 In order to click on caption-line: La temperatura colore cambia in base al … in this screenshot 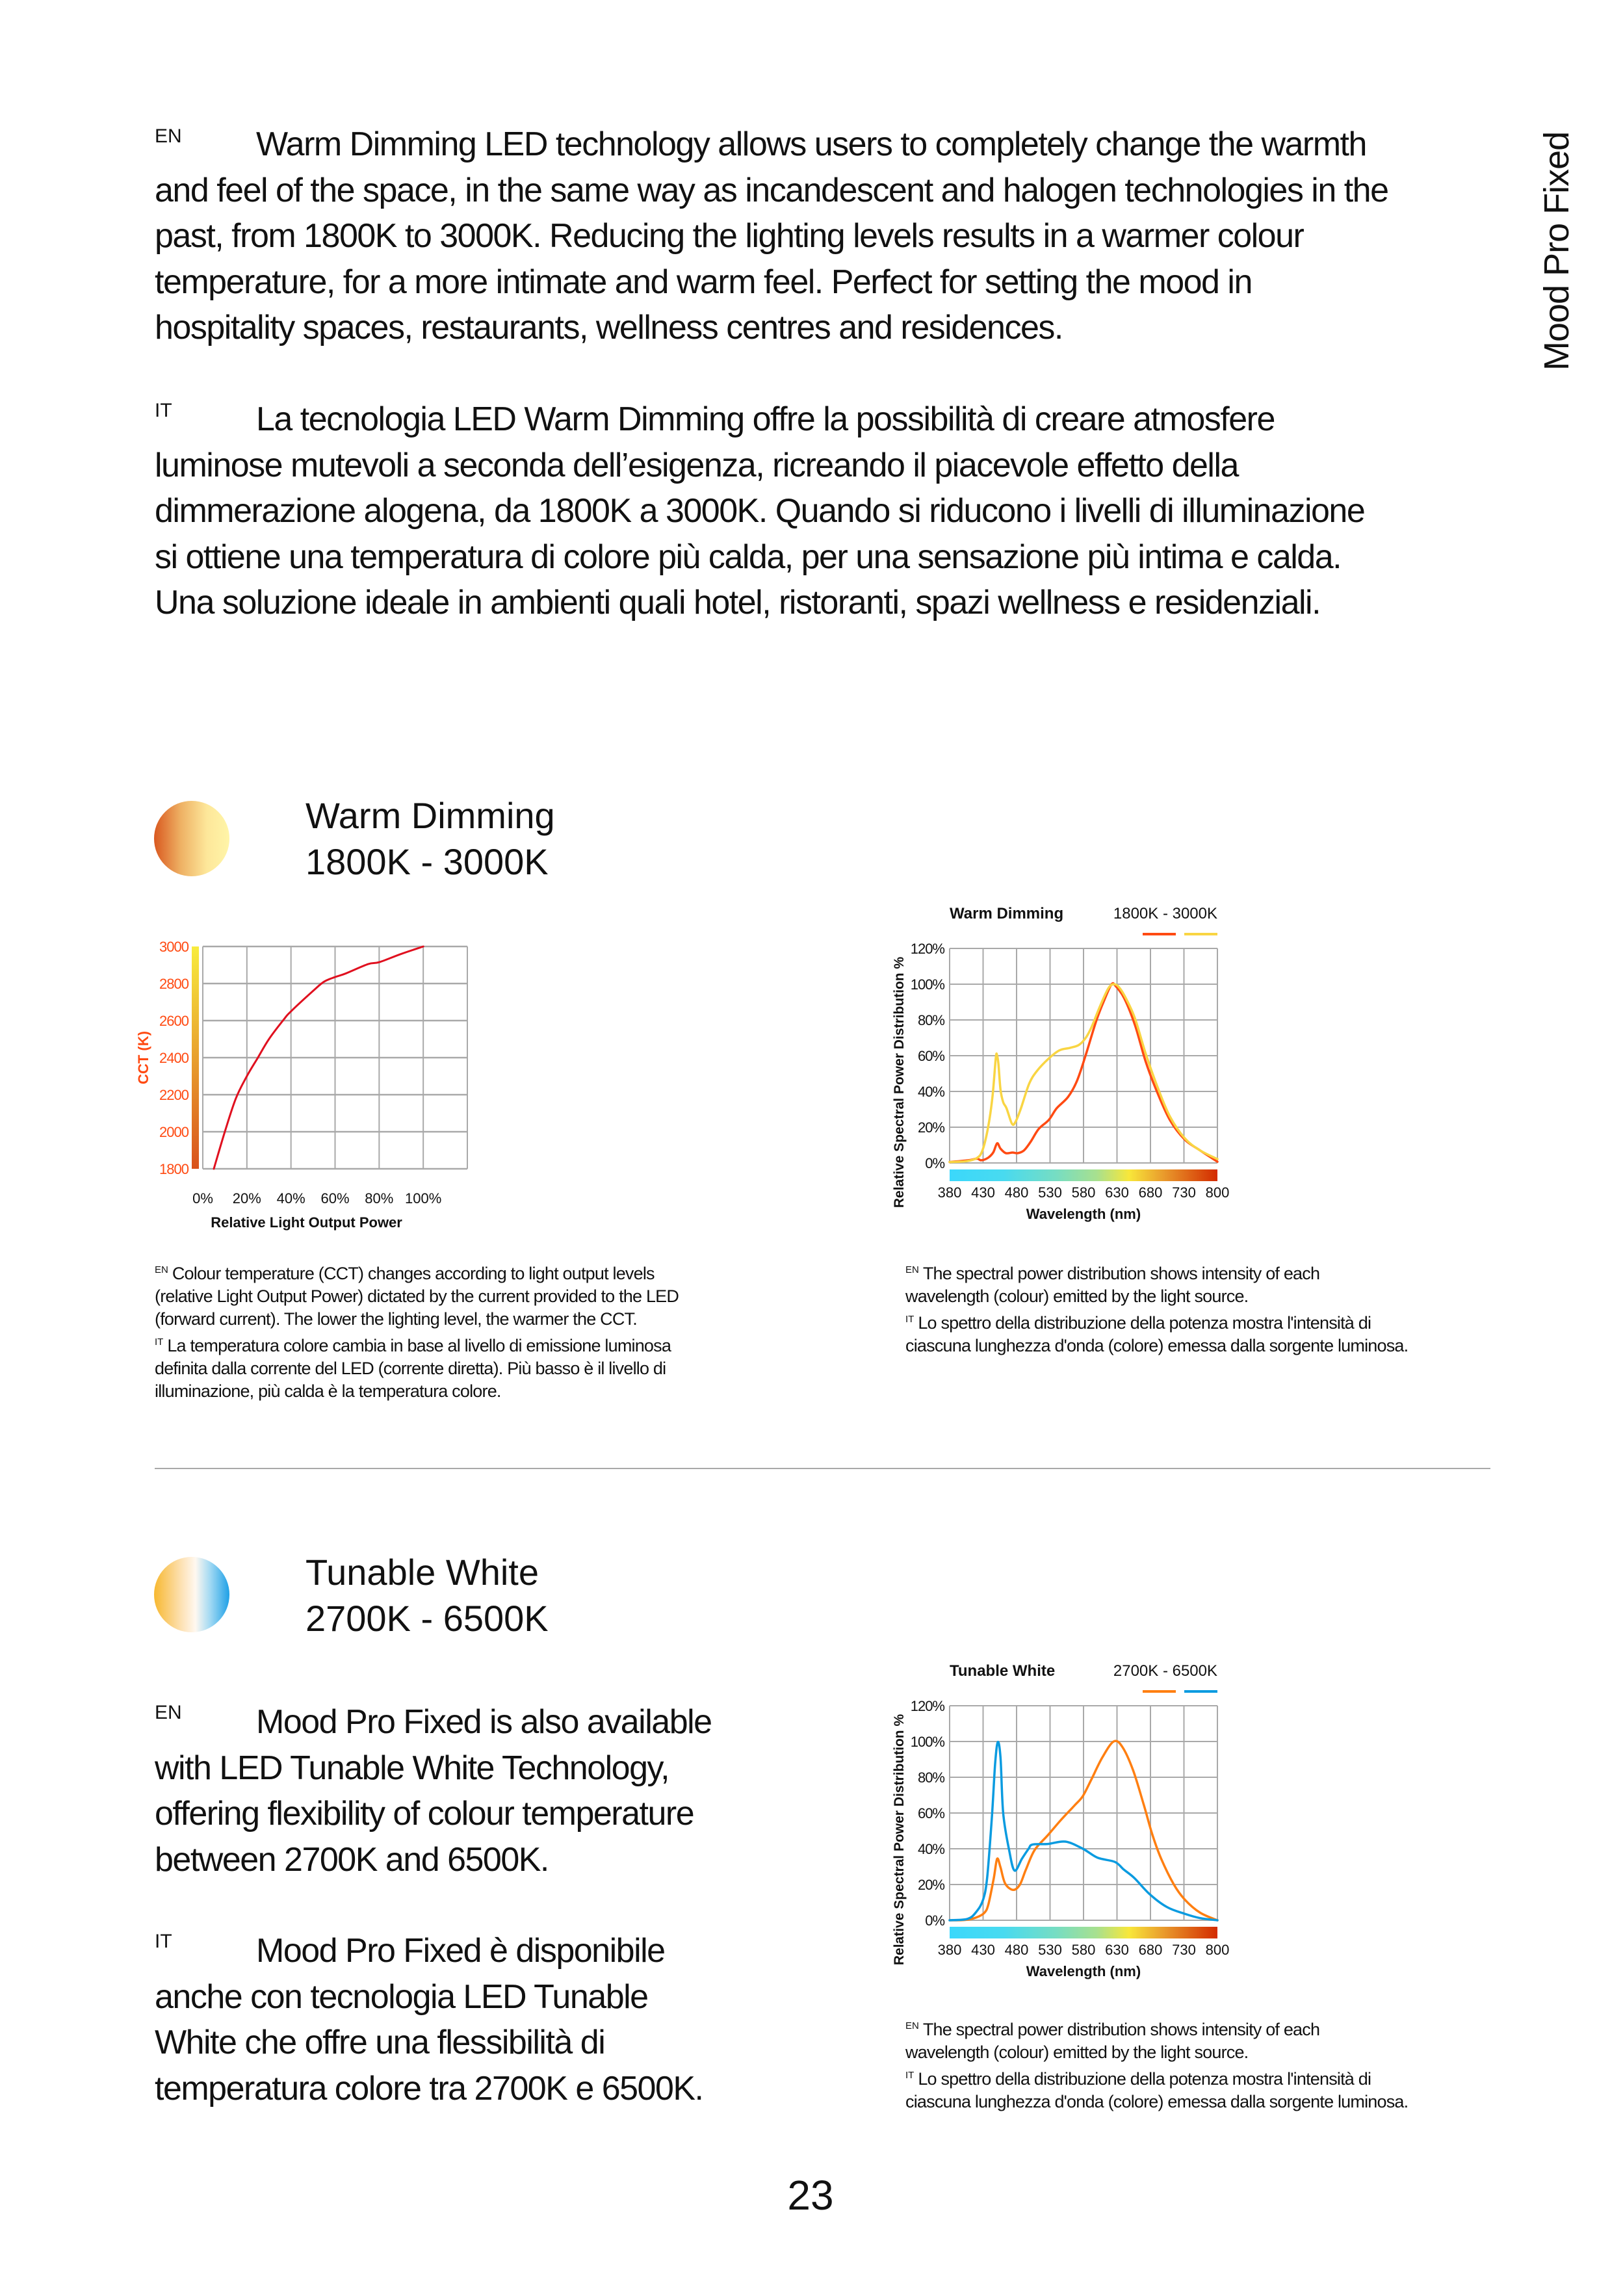, I will do `click(419, 1345)`.